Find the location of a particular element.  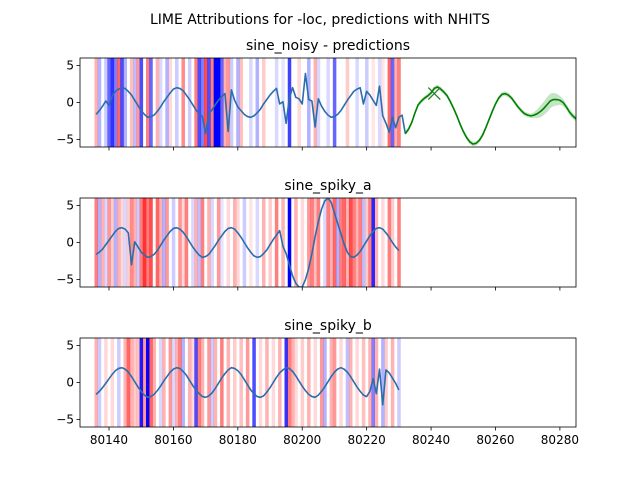

x-tick-label: 80260 is located at coordinates (495, 440).